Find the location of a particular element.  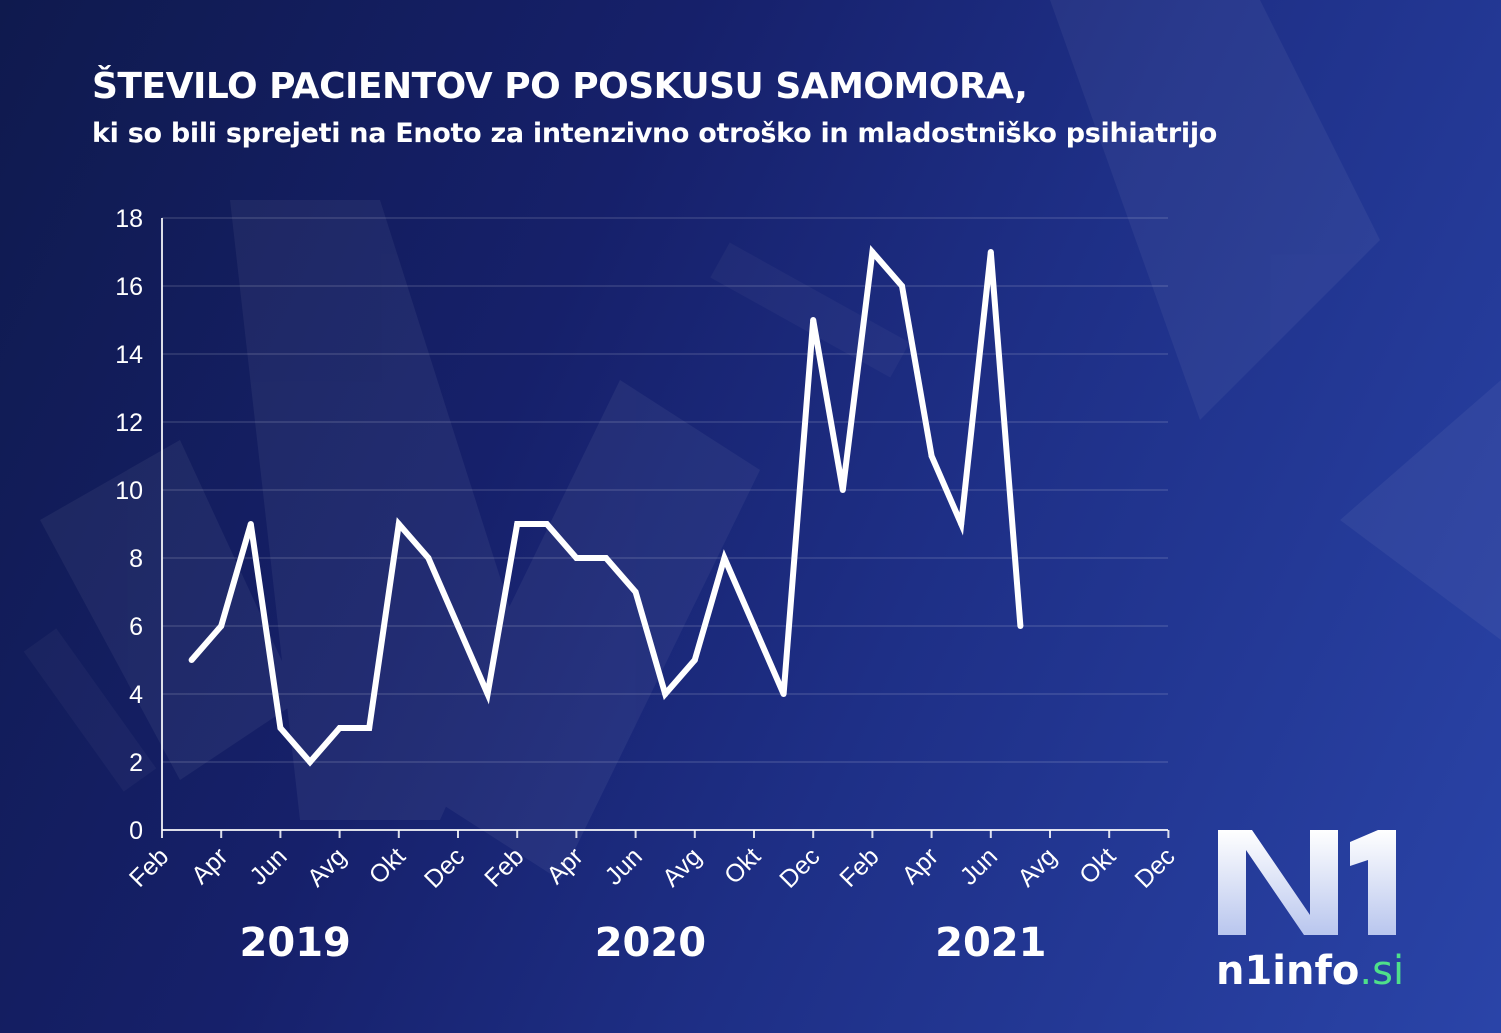

y-tick-label: 6 is located at coordinates (136, 627).